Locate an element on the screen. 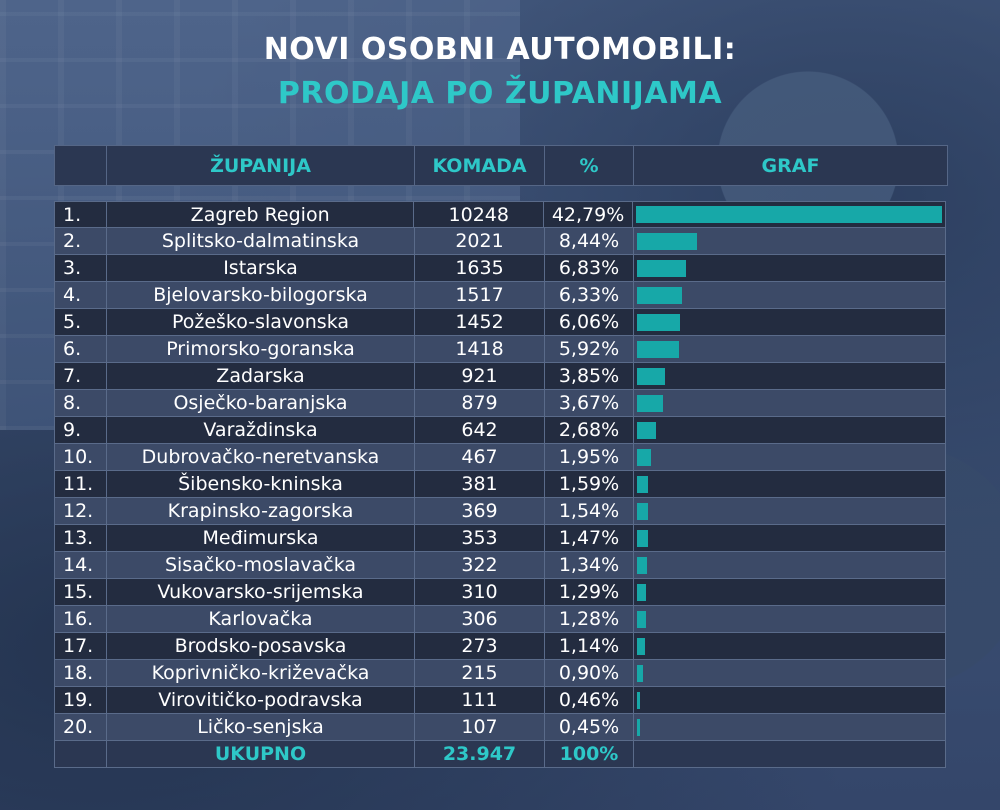  row-county: Splitsko-dalmatinska is located at coordinates (261, 241).